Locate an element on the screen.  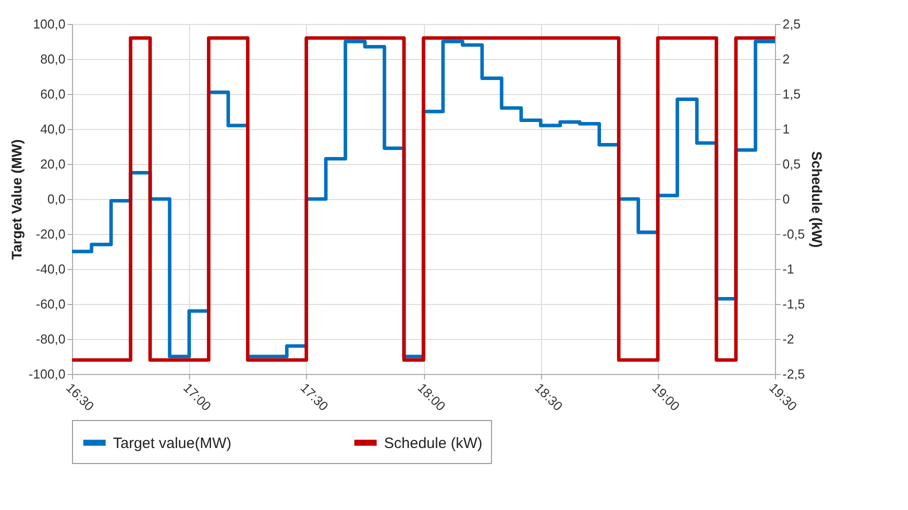
y-tick-label: -80,0 is located at coordinates (51, 339).